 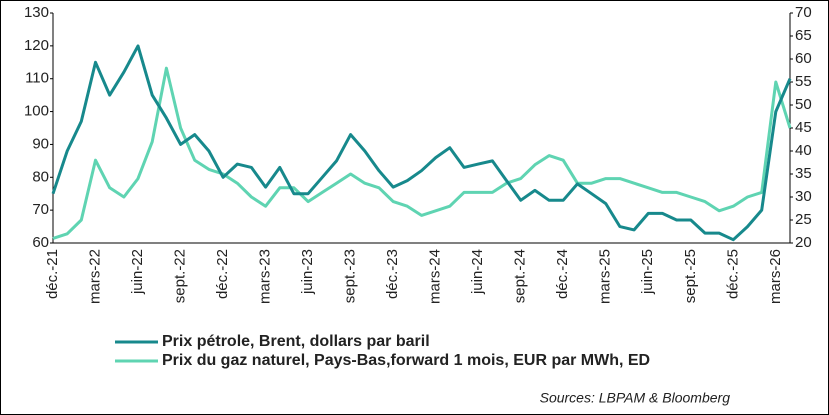 What do you see at coordinates (803, 12) in the screenshot?
I see `y2-tick-label: 70` at bounding box center [803, 12].